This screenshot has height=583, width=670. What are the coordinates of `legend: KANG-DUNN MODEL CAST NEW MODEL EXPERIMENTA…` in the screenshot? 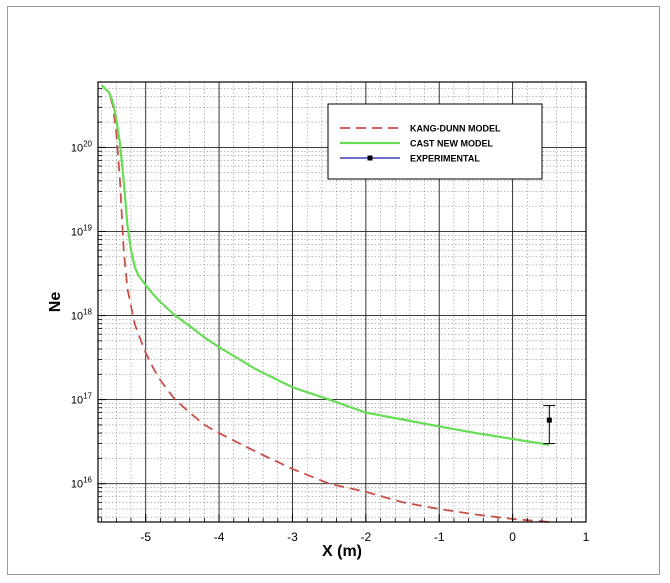 It's located at (435, 141).